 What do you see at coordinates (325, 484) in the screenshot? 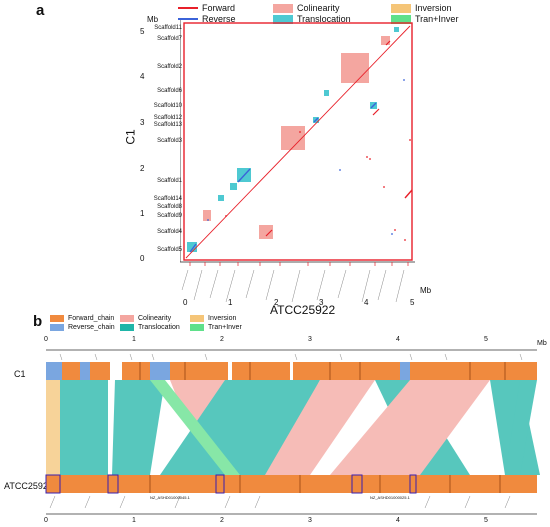
I see `atcc-stripes` at bounding box center [325, 484].